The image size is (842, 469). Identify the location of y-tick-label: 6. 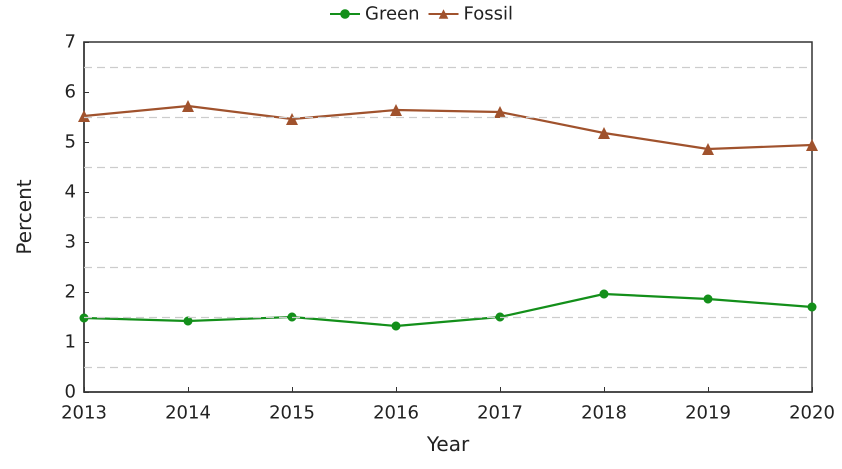
(70, 92).